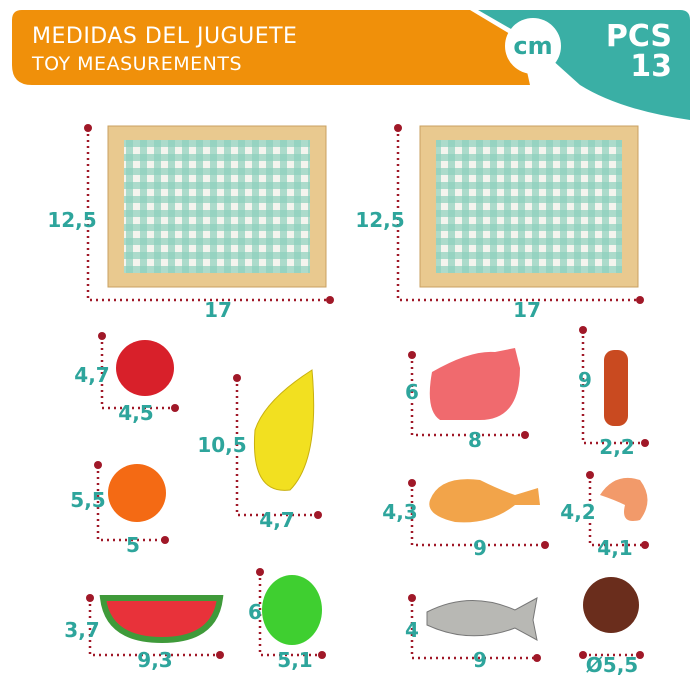  Describe the element at coordinates (616, 388) in the screenshot. I see `sausage` at that location.